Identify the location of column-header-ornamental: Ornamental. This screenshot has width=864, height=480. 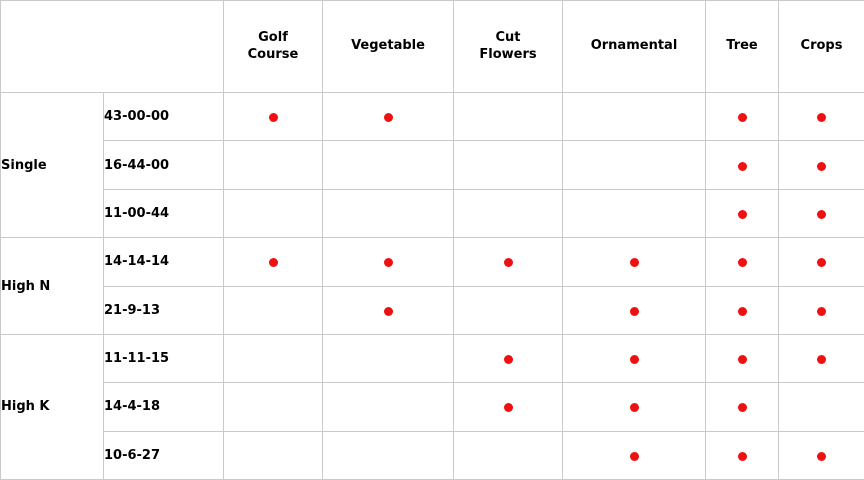
(634, 46).